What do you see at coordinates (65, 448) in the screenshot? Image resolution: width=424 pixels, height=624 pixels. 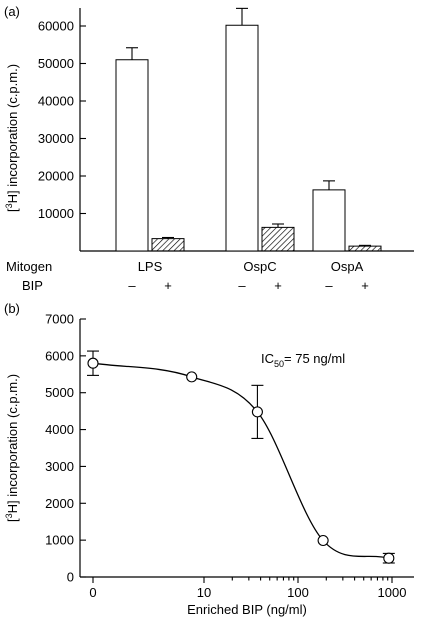 I see `panel-b-y-ticks: 0 1000 2000 3000 4000 5000 6000 7000` at bounding box center [65, 448].